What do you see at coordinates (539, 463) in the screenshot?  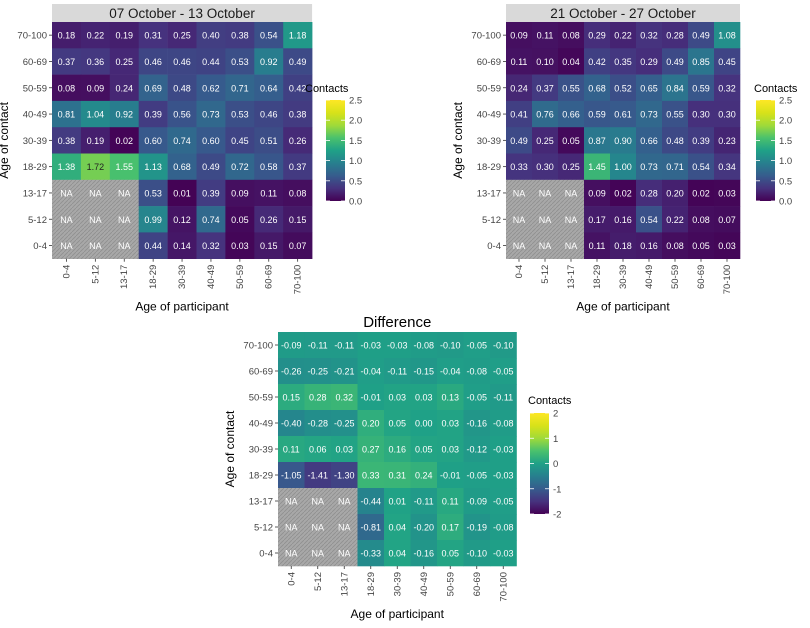 I see `colorbar` at bounding box center [539, 463].